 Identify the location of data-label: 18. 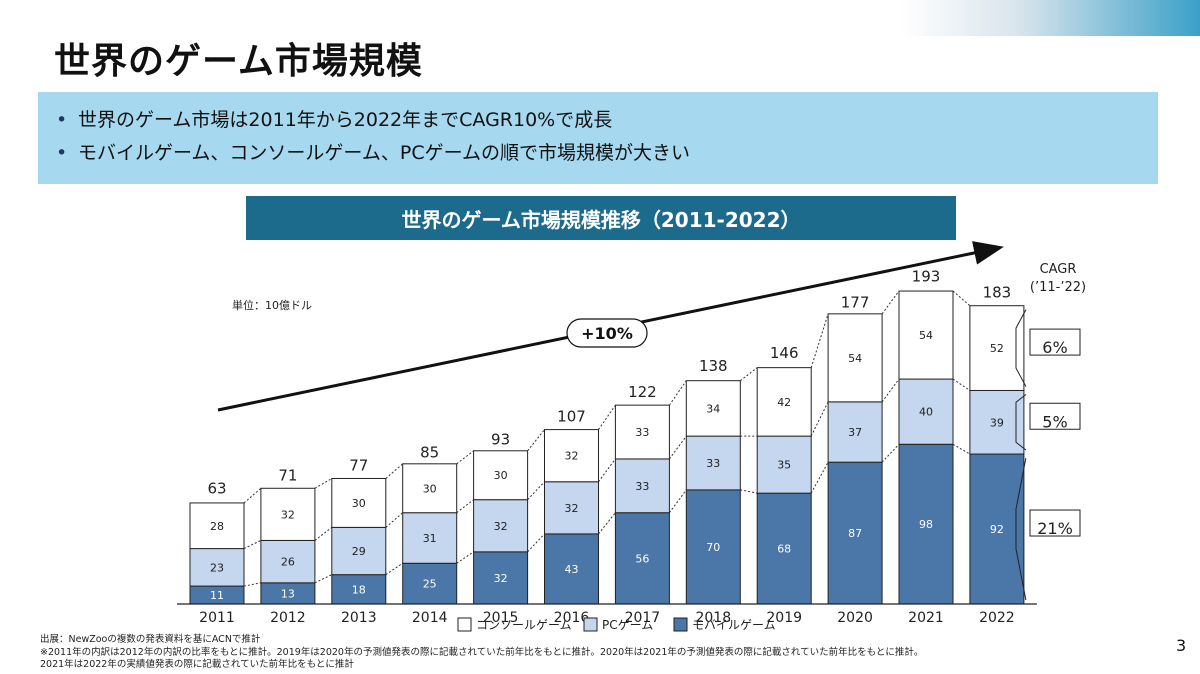
(359, 589).